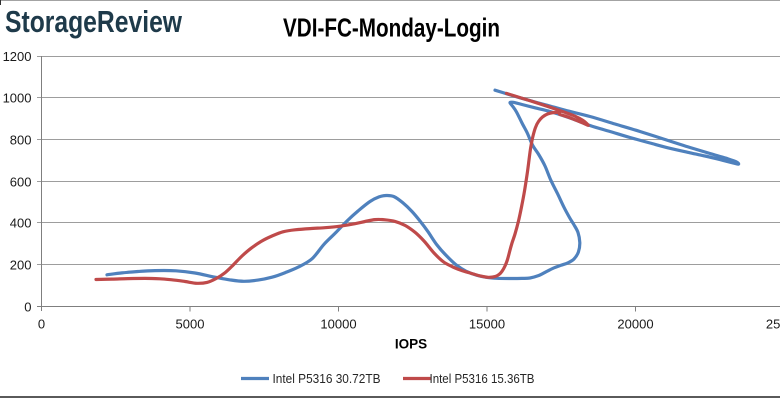 The width and height of the screenshot is (780, 401). I want to click on svg-text: Intel P5316 15.36TB, so click(482, 379).